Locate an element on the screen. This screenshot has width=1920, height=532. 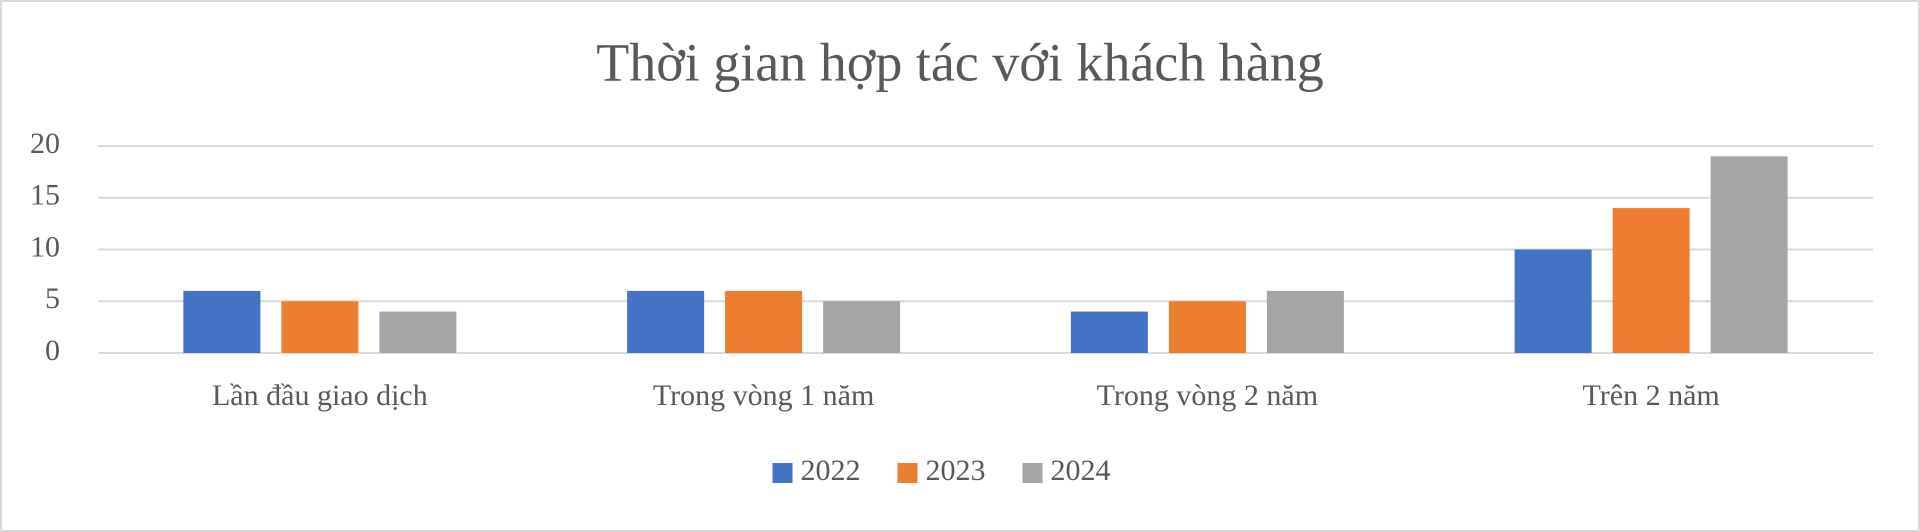
x-tick-label: Lần đầu giao dịch is located at coordinates (320, 395).